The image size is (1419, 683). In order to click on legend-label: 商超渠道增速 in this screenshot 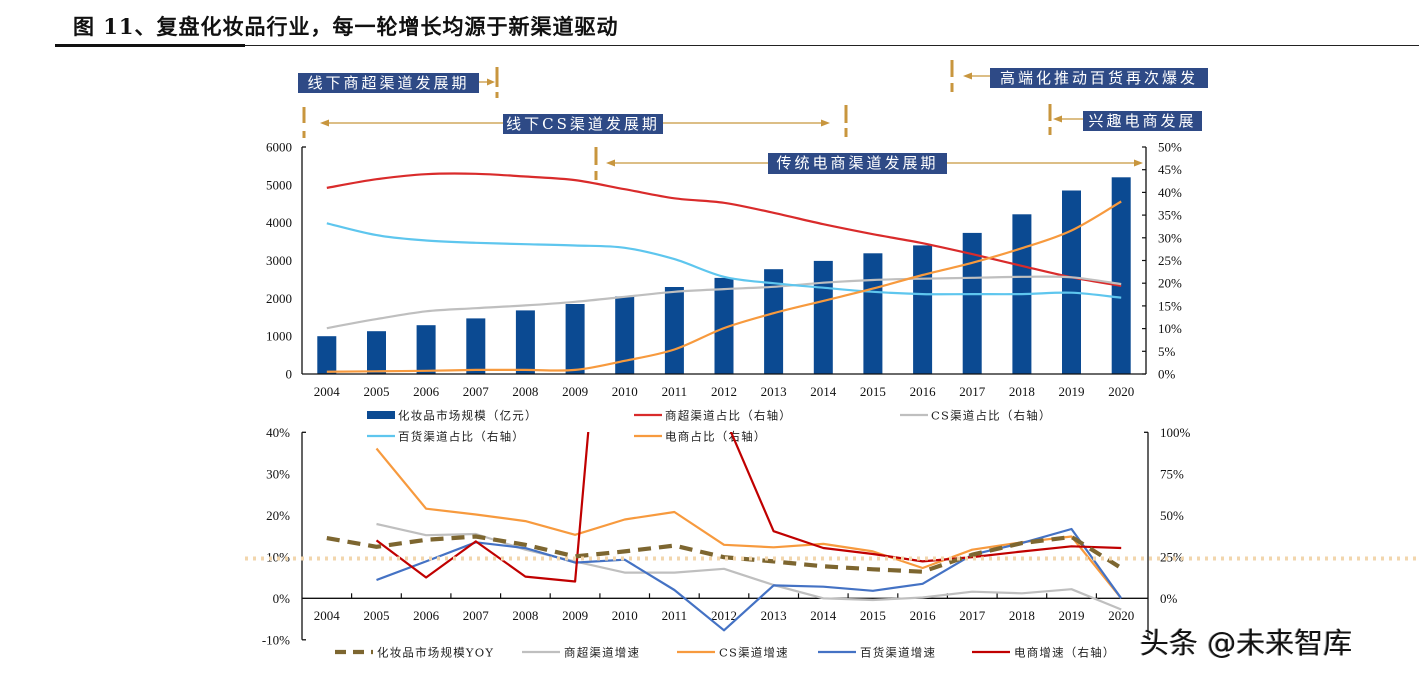, I will do `click(602, 653)`.